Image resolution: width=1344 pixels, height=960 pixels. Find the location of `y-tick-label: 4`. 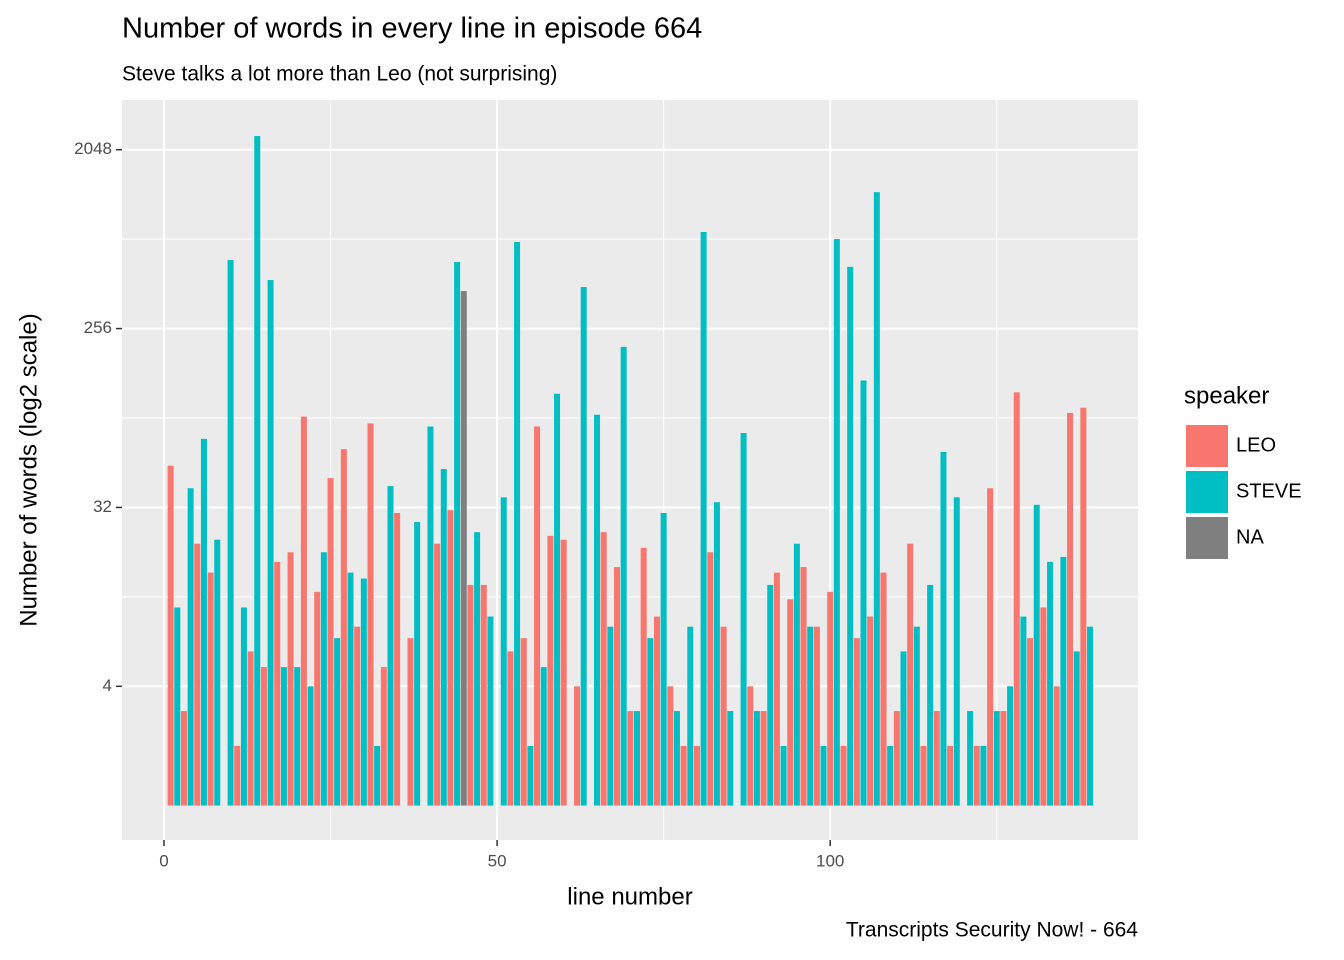

y-tick-label: 4 is located at coordinates (107, 685).